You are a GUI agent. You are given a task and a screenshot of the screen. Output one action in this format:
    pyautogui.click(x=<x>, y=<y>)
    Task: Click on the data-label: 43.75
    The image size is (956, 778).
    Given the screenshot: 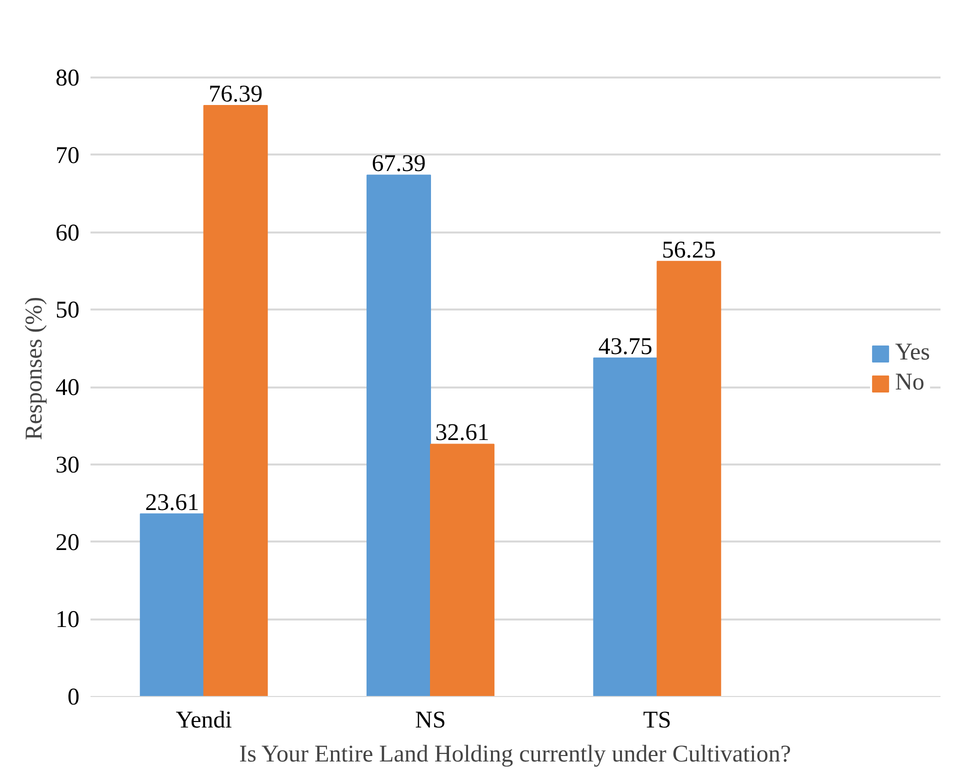 What is the action you would take?
    pyautogui.click(x=625, y=347)
    